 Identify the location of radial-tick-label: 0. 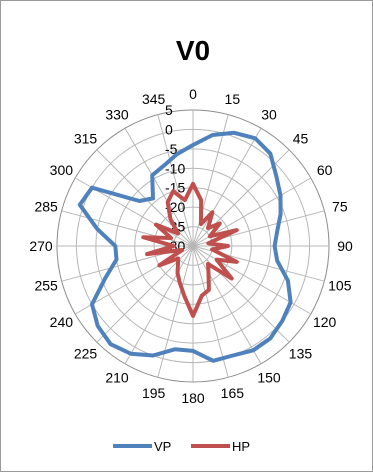
(169, 129).